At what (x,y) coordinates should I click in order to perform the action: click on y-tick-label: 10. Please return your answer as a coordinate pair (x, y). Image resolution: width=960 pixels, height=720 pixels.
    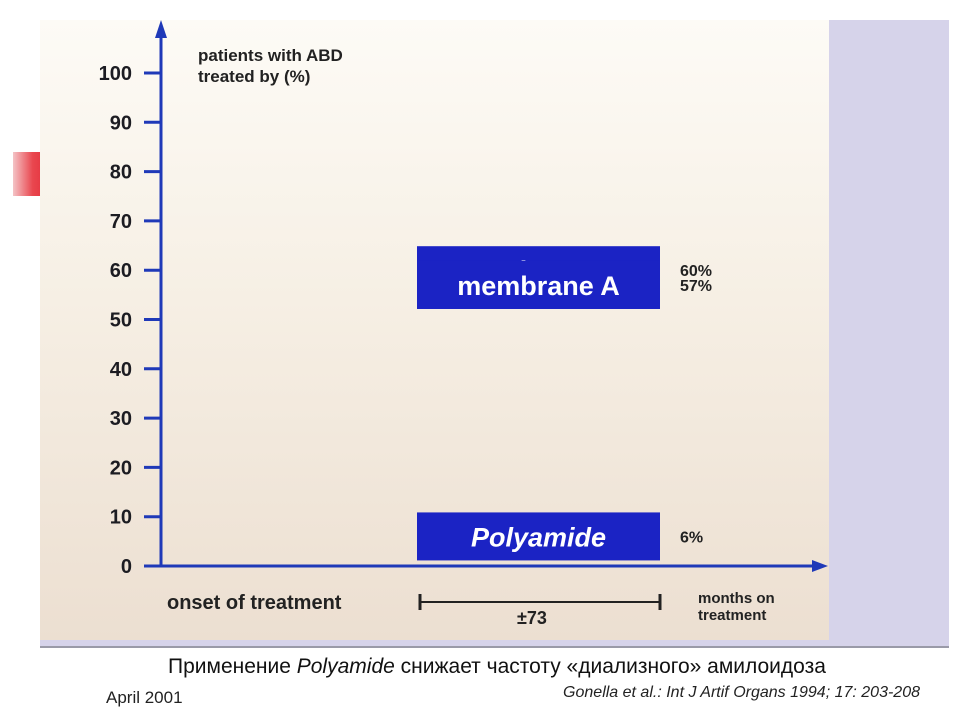
    Looking at the image, I should click on (121, 518).